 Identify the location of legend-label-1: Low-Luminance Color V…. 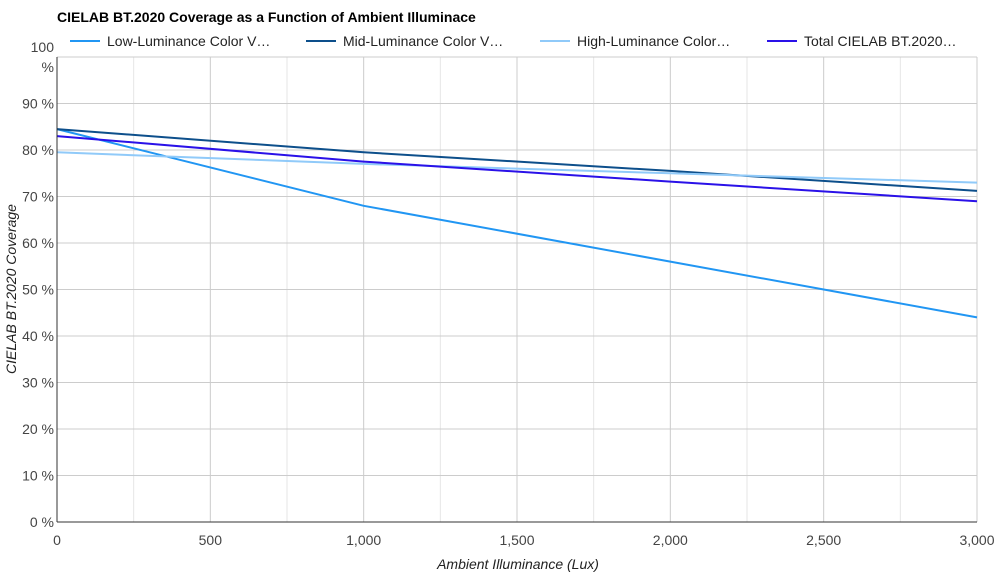
(188, 41).